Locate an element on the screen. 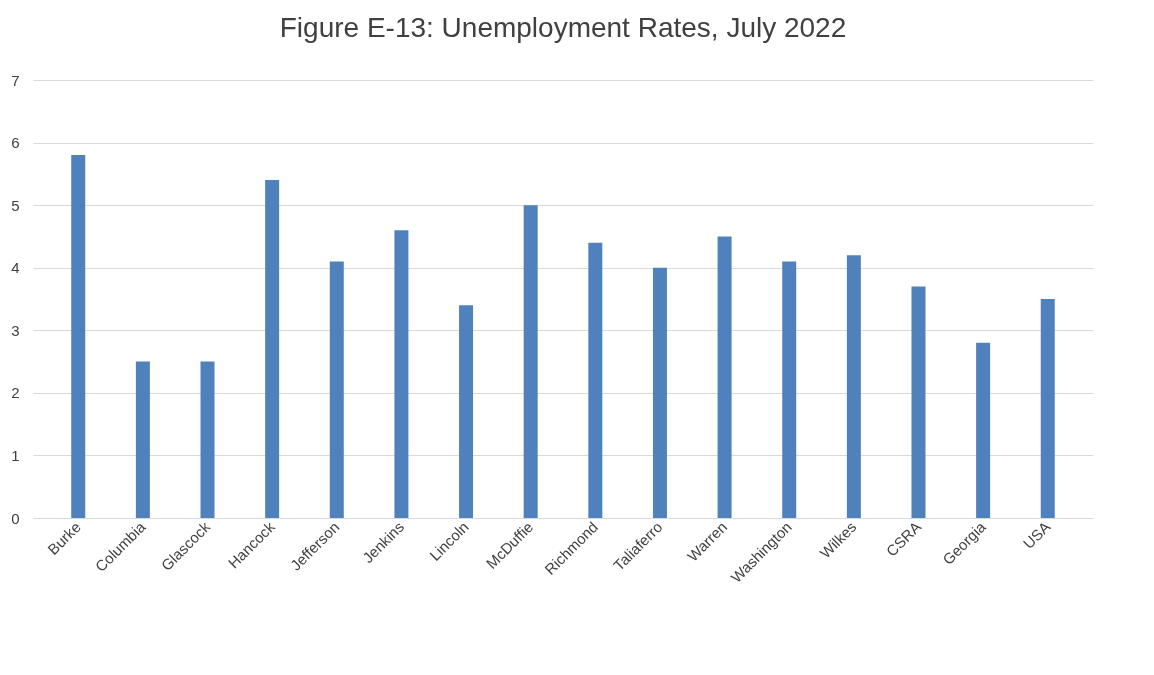 The image size is (1154, 675). x-tick-label: USA is located at coordinates (1036, 535).